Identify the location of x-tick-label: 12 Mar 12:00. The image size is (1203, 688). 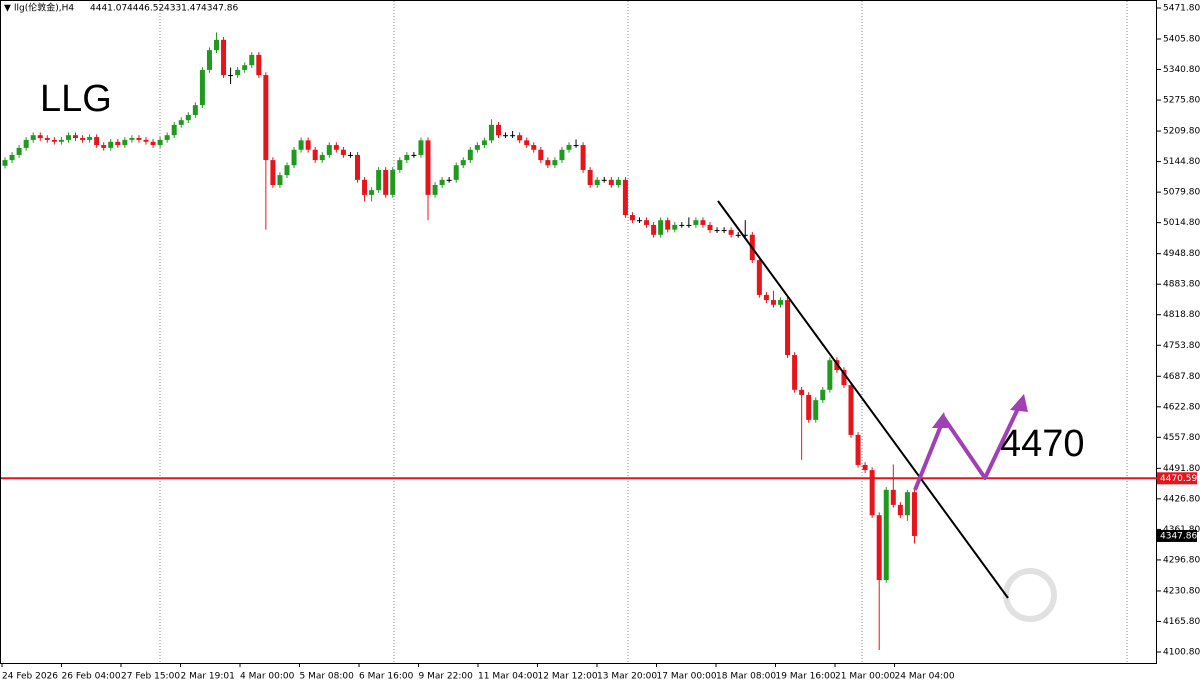
(568, 677).